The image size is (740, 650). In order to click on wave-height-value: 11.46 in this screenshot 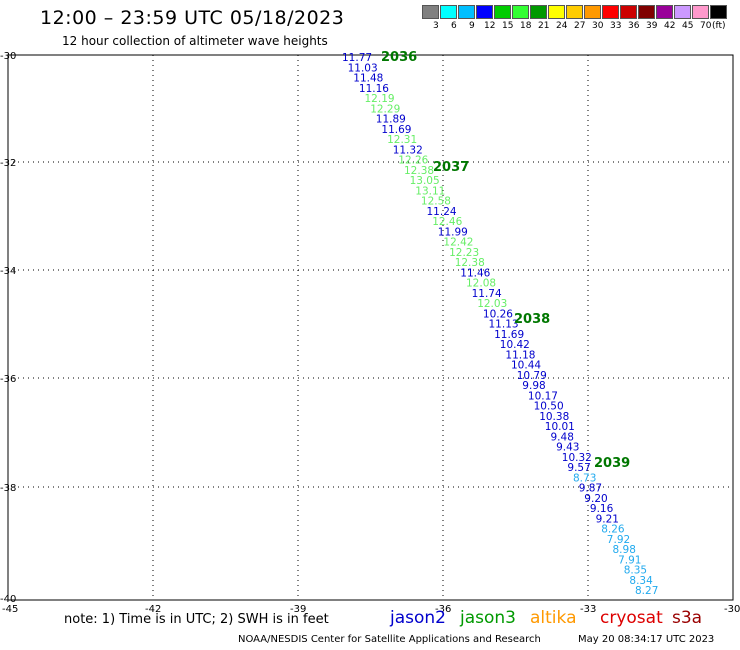, I will do `click(475, 273)`.